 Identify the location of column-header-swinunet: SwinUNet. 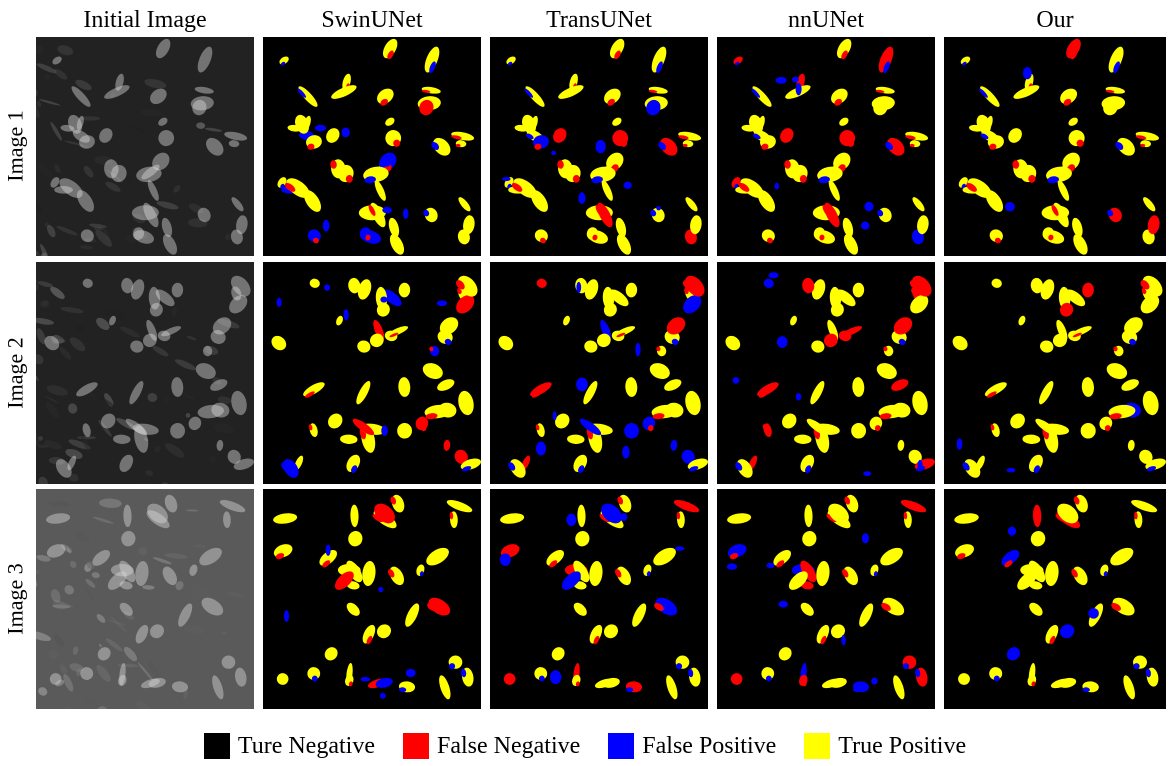
(372, 20).